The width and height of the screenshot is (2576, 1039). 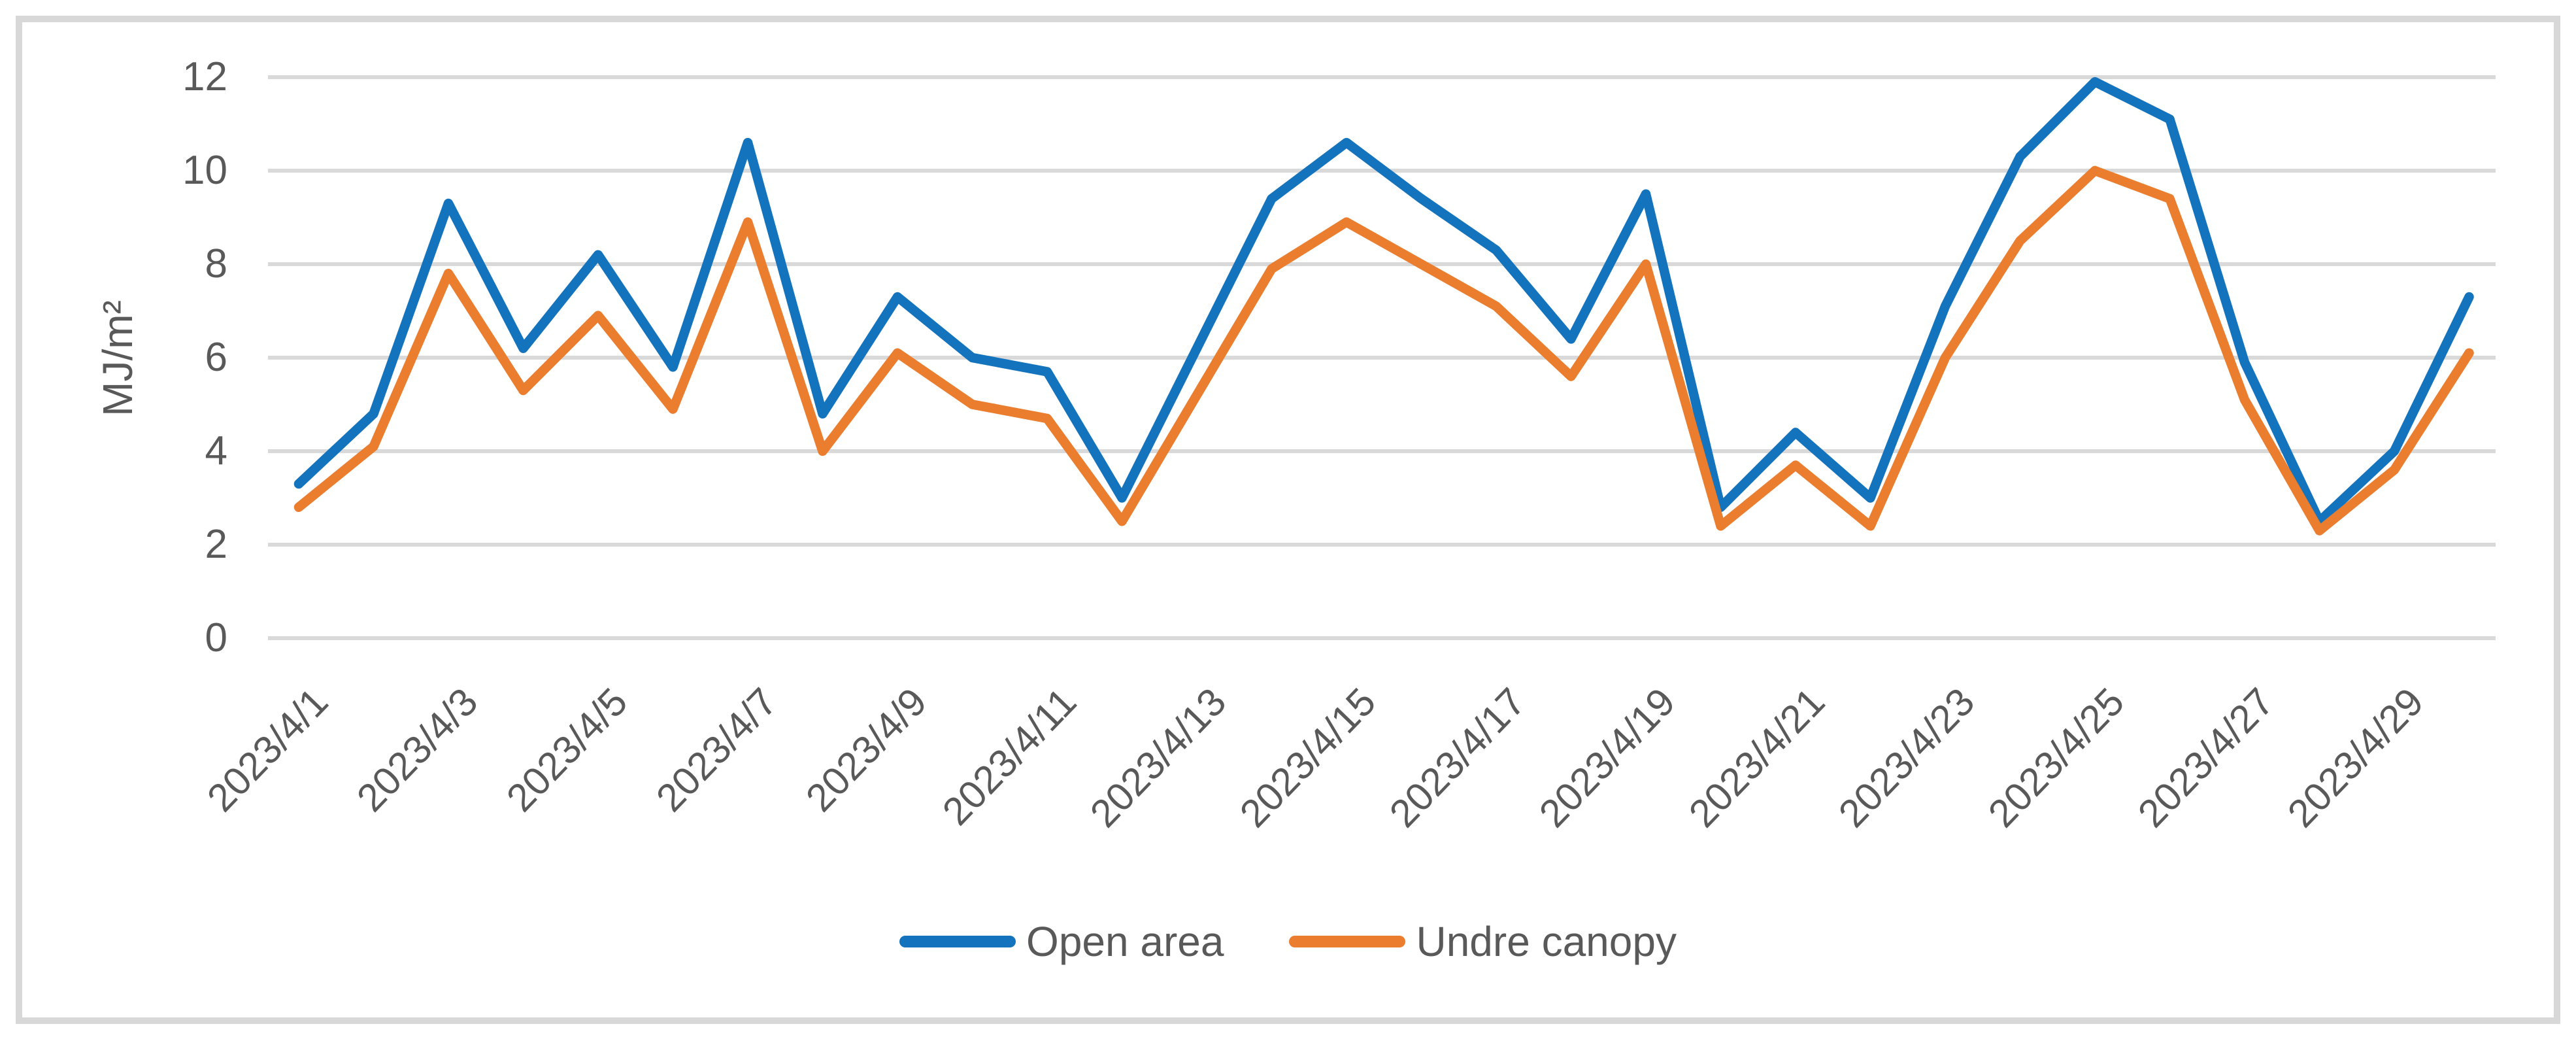 I want to click on legend: Open area Undre canopy, so click(x=1288, y=942).